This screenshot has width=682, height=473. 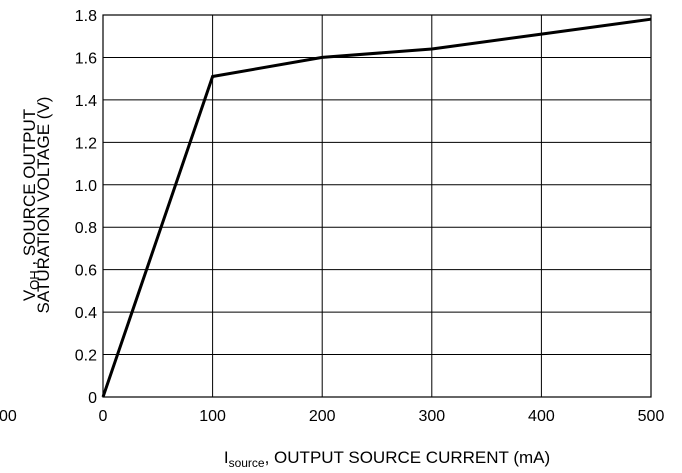 What do you see at coordinates (29, 190) in the screenshot?
I see `y-axis-label-rest: , SOURCE OUTPUT` at bounding box center [29, 190].